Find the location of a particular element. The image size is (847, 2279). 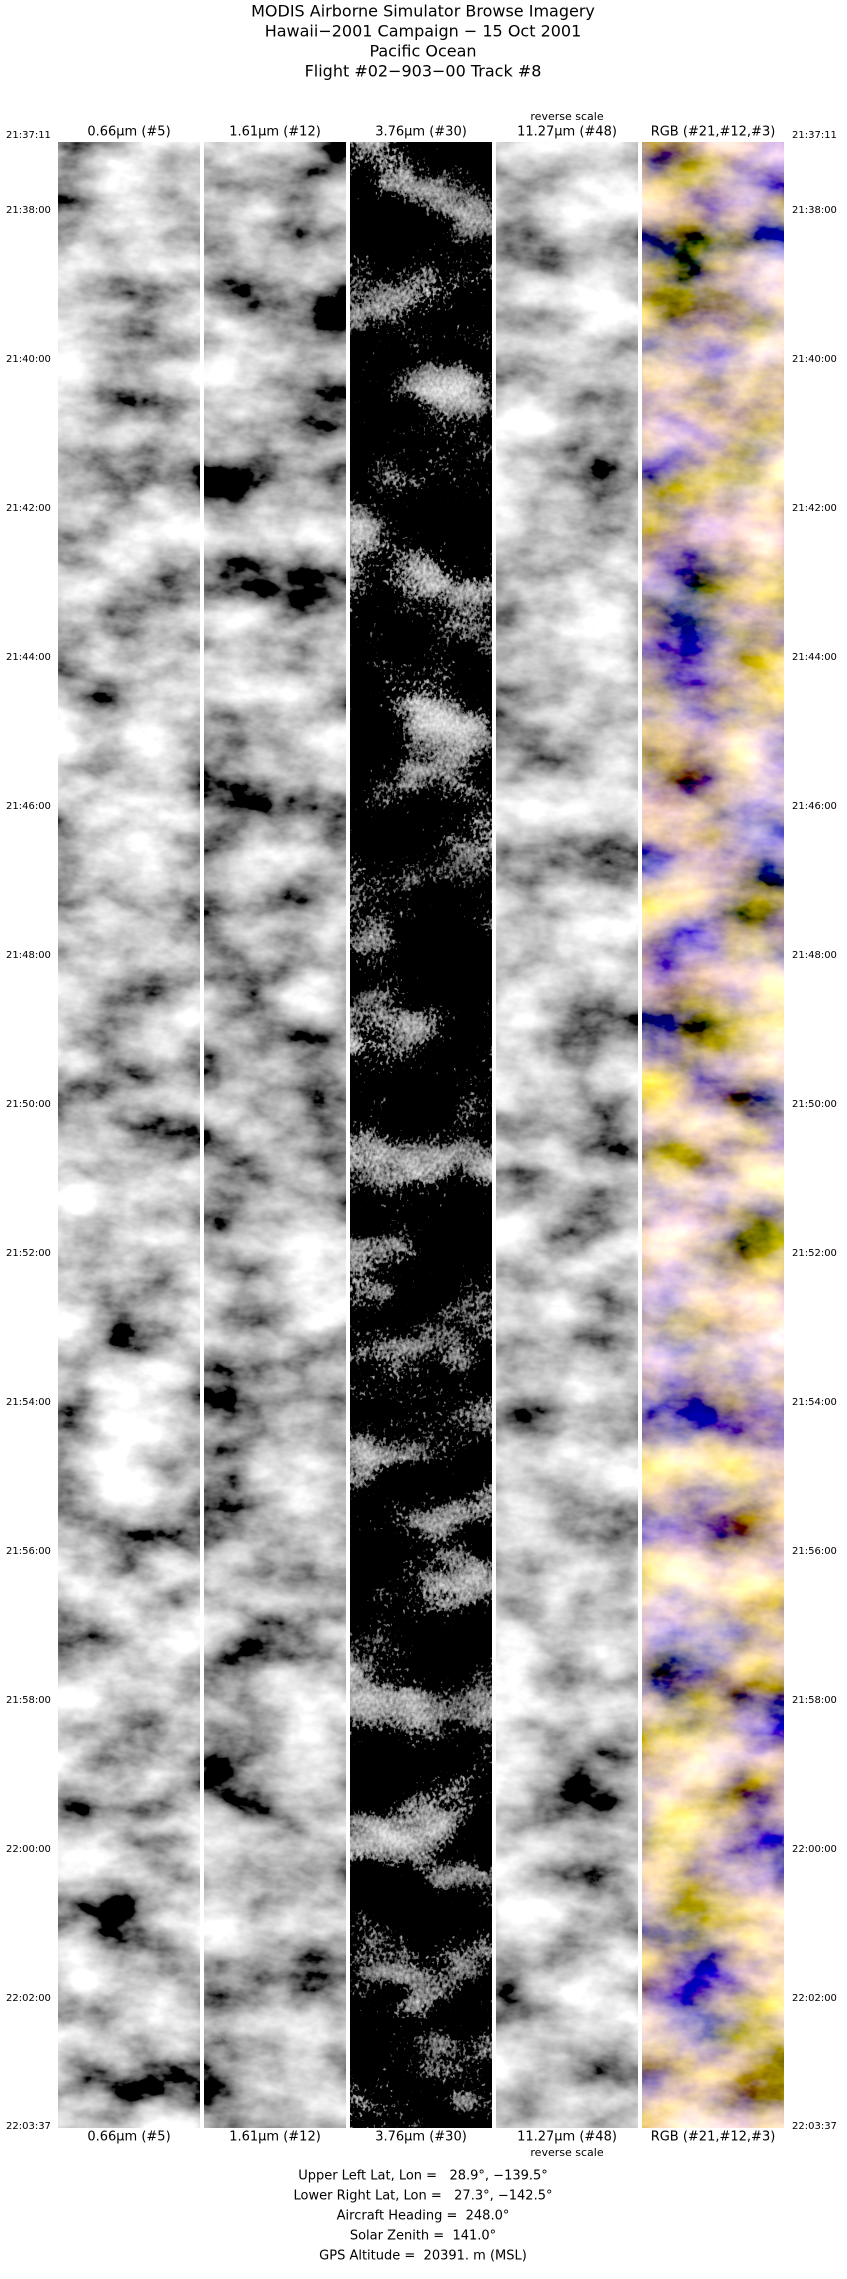

title-line: Pacific Ocean is located at coordinates (422, 51).